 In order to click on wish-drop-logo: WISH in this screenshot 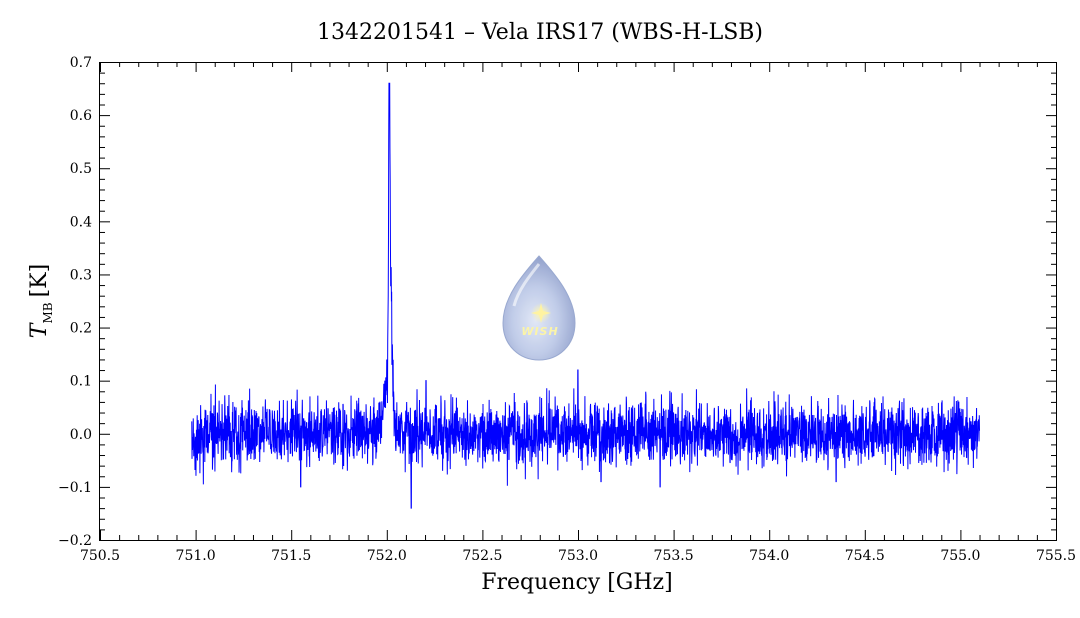, I will do `click(539, 308)`.